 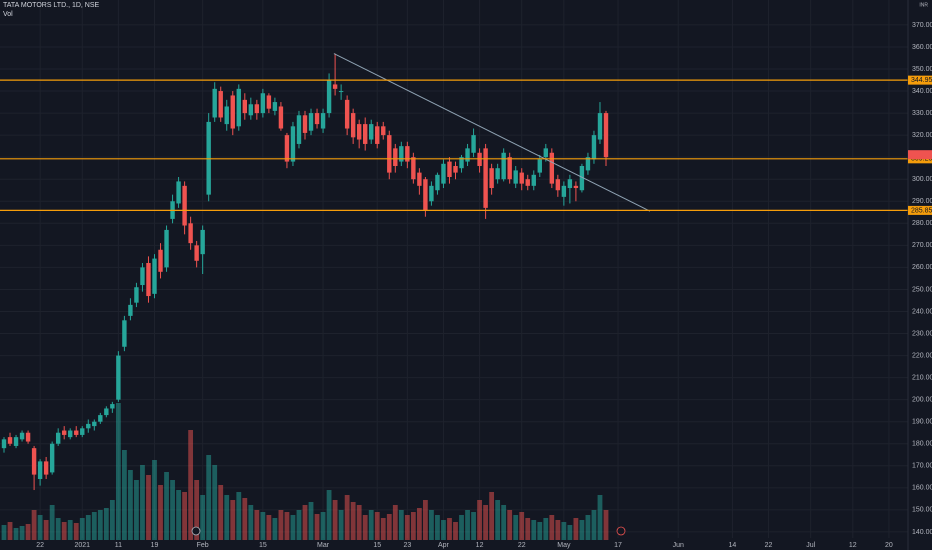 What do you see at coordinates (810, 545) in the screenshot?
I see `x-tick-label: Jul` at bounding box center [810, 545].